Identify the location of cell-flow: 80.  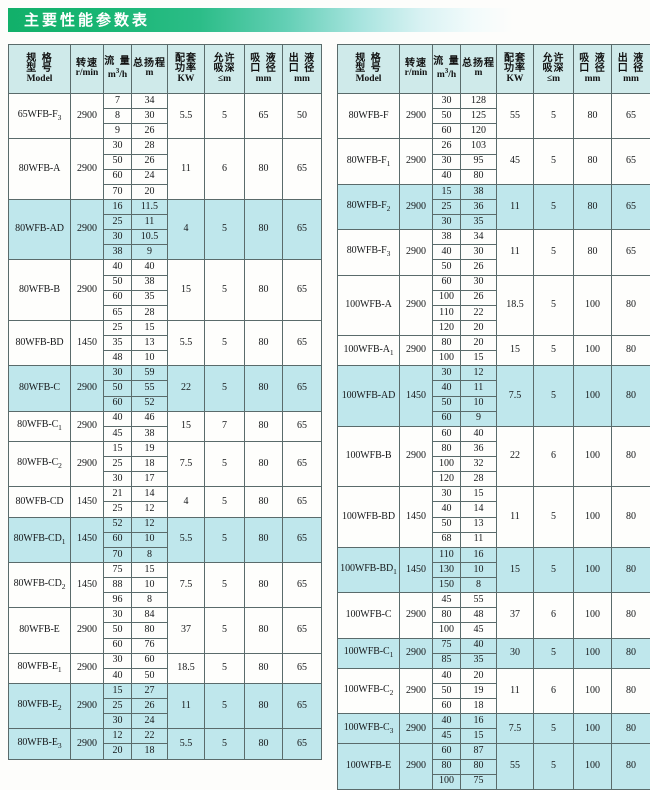
(447, 448).